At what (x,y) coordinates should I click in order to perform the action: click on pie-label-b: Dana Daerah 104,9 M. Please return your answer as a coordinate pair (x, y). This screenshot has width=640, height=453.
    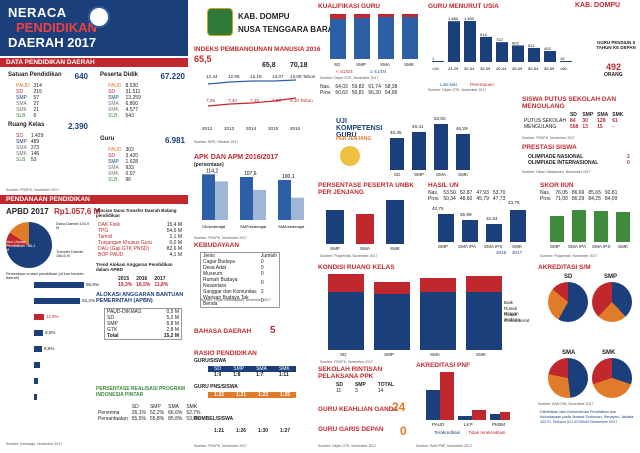
    Looking at the image, I should click on (73, 226).